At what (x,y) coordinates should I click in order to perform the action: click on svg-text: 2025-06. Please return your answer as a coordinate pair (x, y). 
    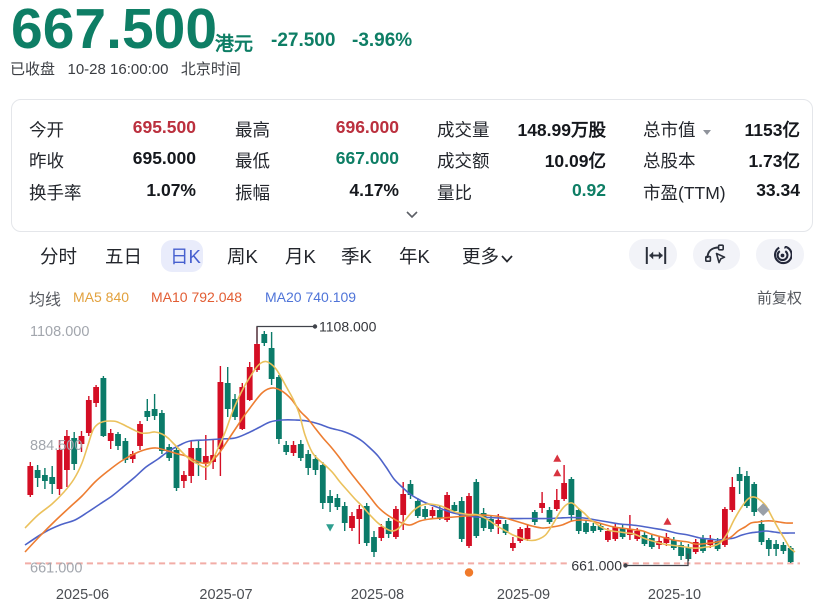
    Looking at the image, I should click on (82, 595).